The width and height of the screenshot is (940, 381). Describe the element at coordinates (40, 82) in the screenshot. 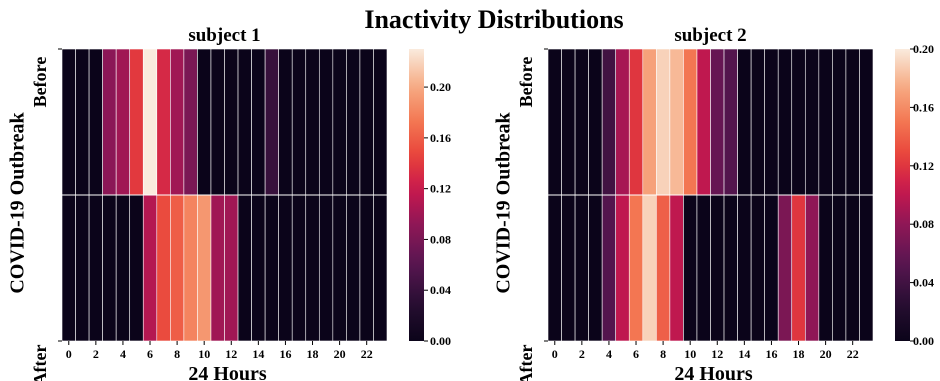

I see `row-label-before: Before` at that location.